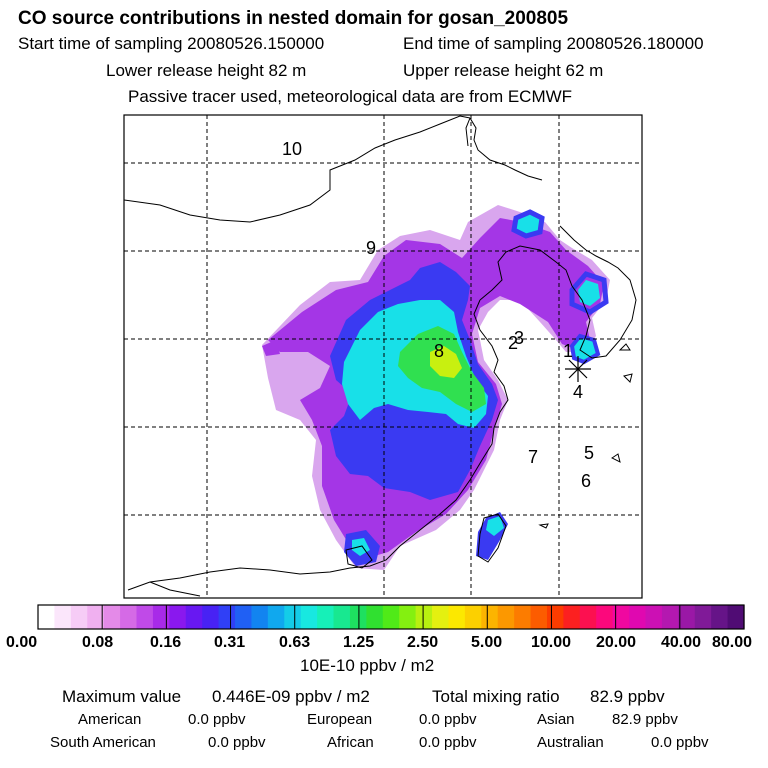 Image resolution: width=768 pixels, height=768 pixels. I want to click on hotspot-korea-north-ring, so click(589, 293).